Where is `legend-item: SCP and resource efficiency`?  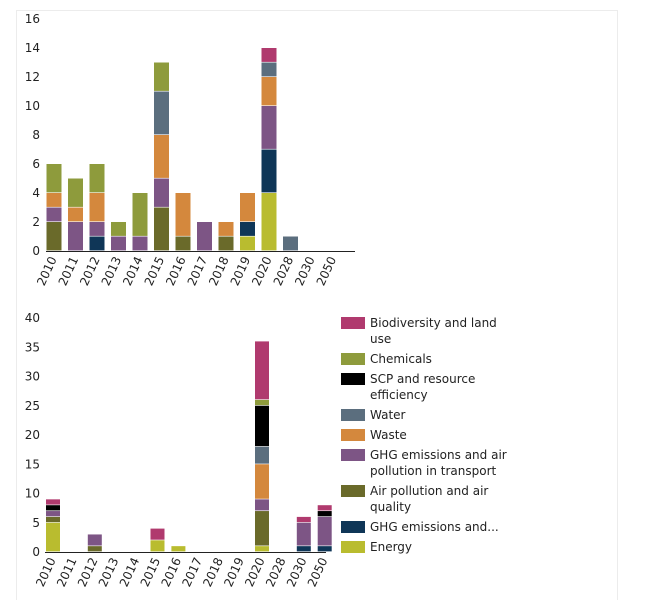
legend-item: SCP and resource efficiency is located at coordinates (428, 387).